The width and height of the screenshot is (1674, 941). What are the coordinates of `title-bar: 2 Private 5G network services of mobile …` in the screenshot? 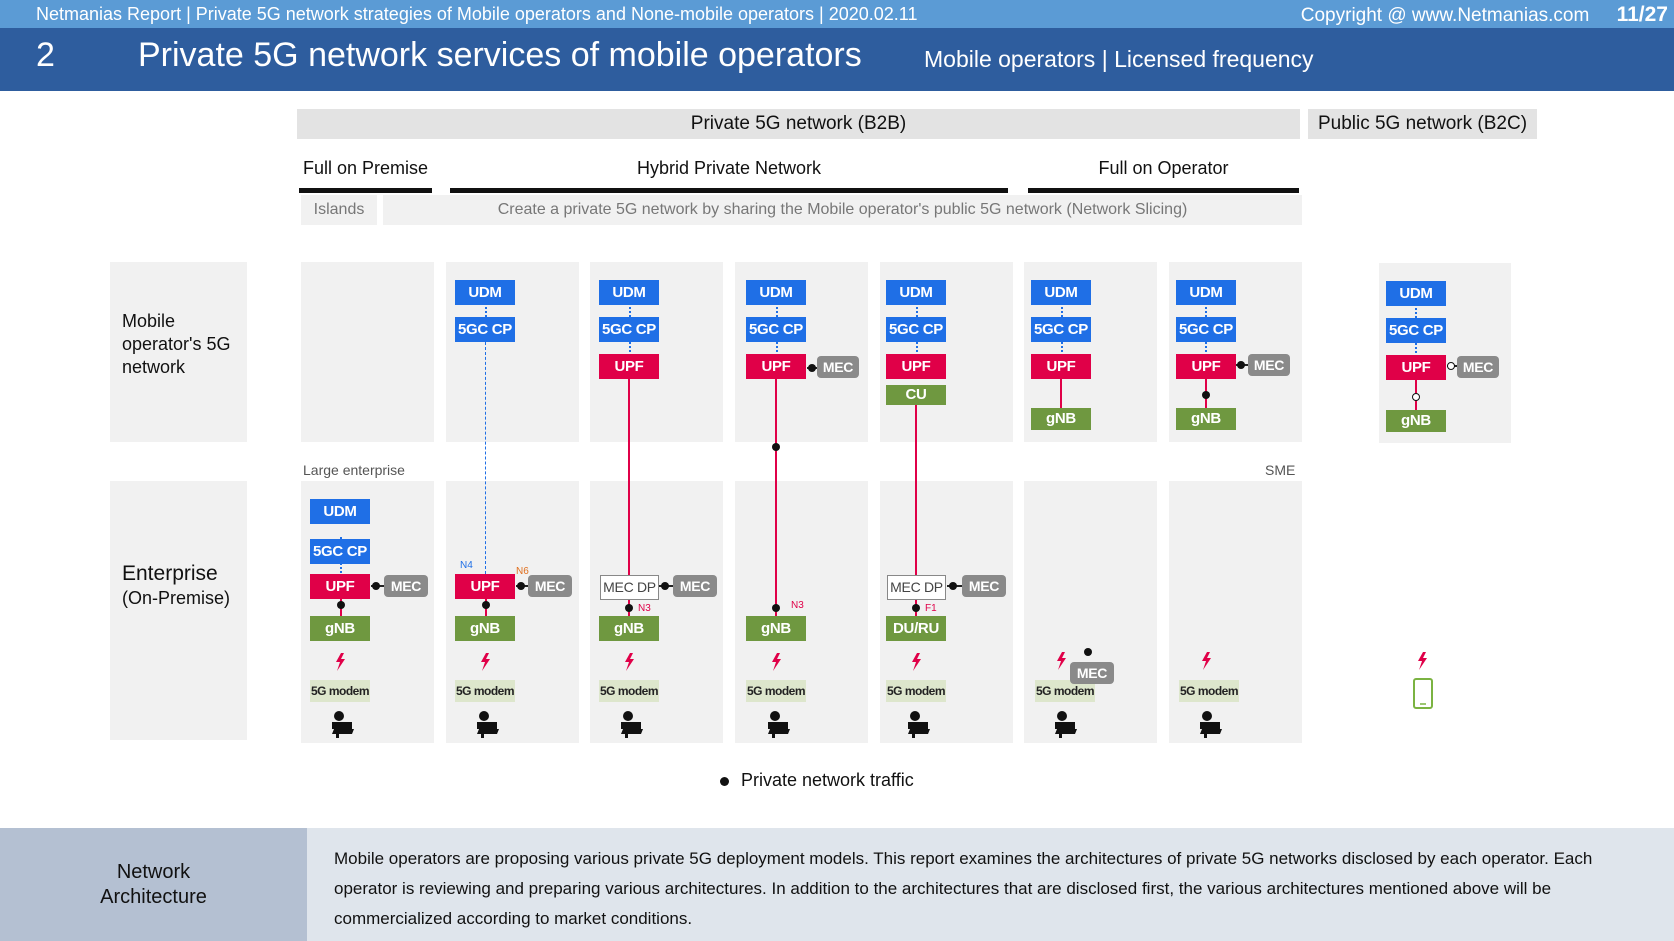 It's located at (837, 59).